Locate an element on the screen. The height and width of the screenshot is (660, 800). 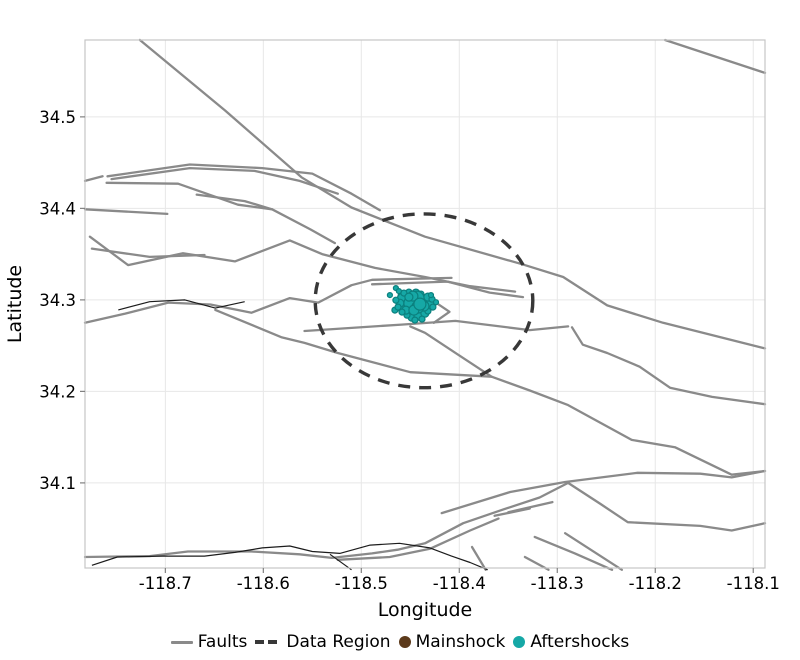
x-tick-label: -118.3 is located at coordinates (557, 583).